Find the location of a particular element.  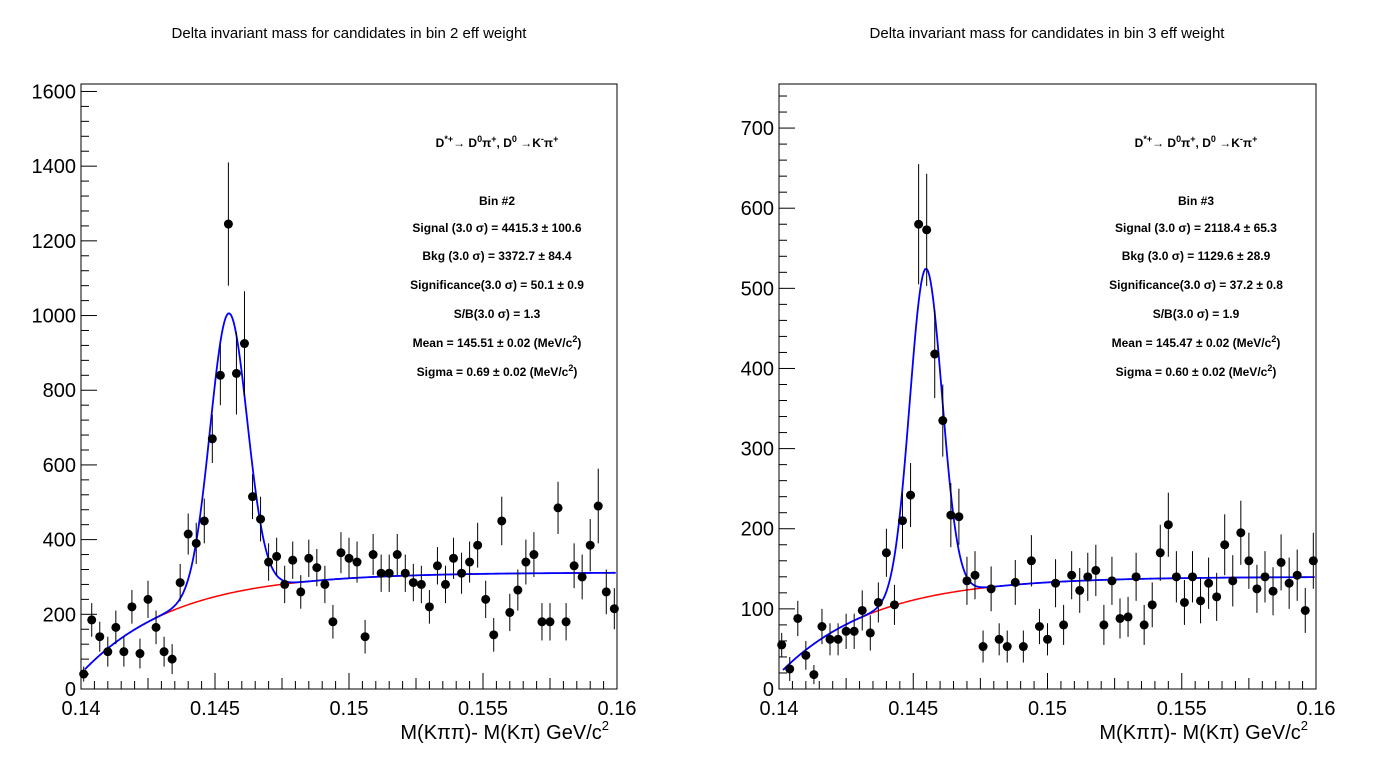

stats-line: S/B(3.0 σ) = 1.9 is located at coordinates (1196, 314).